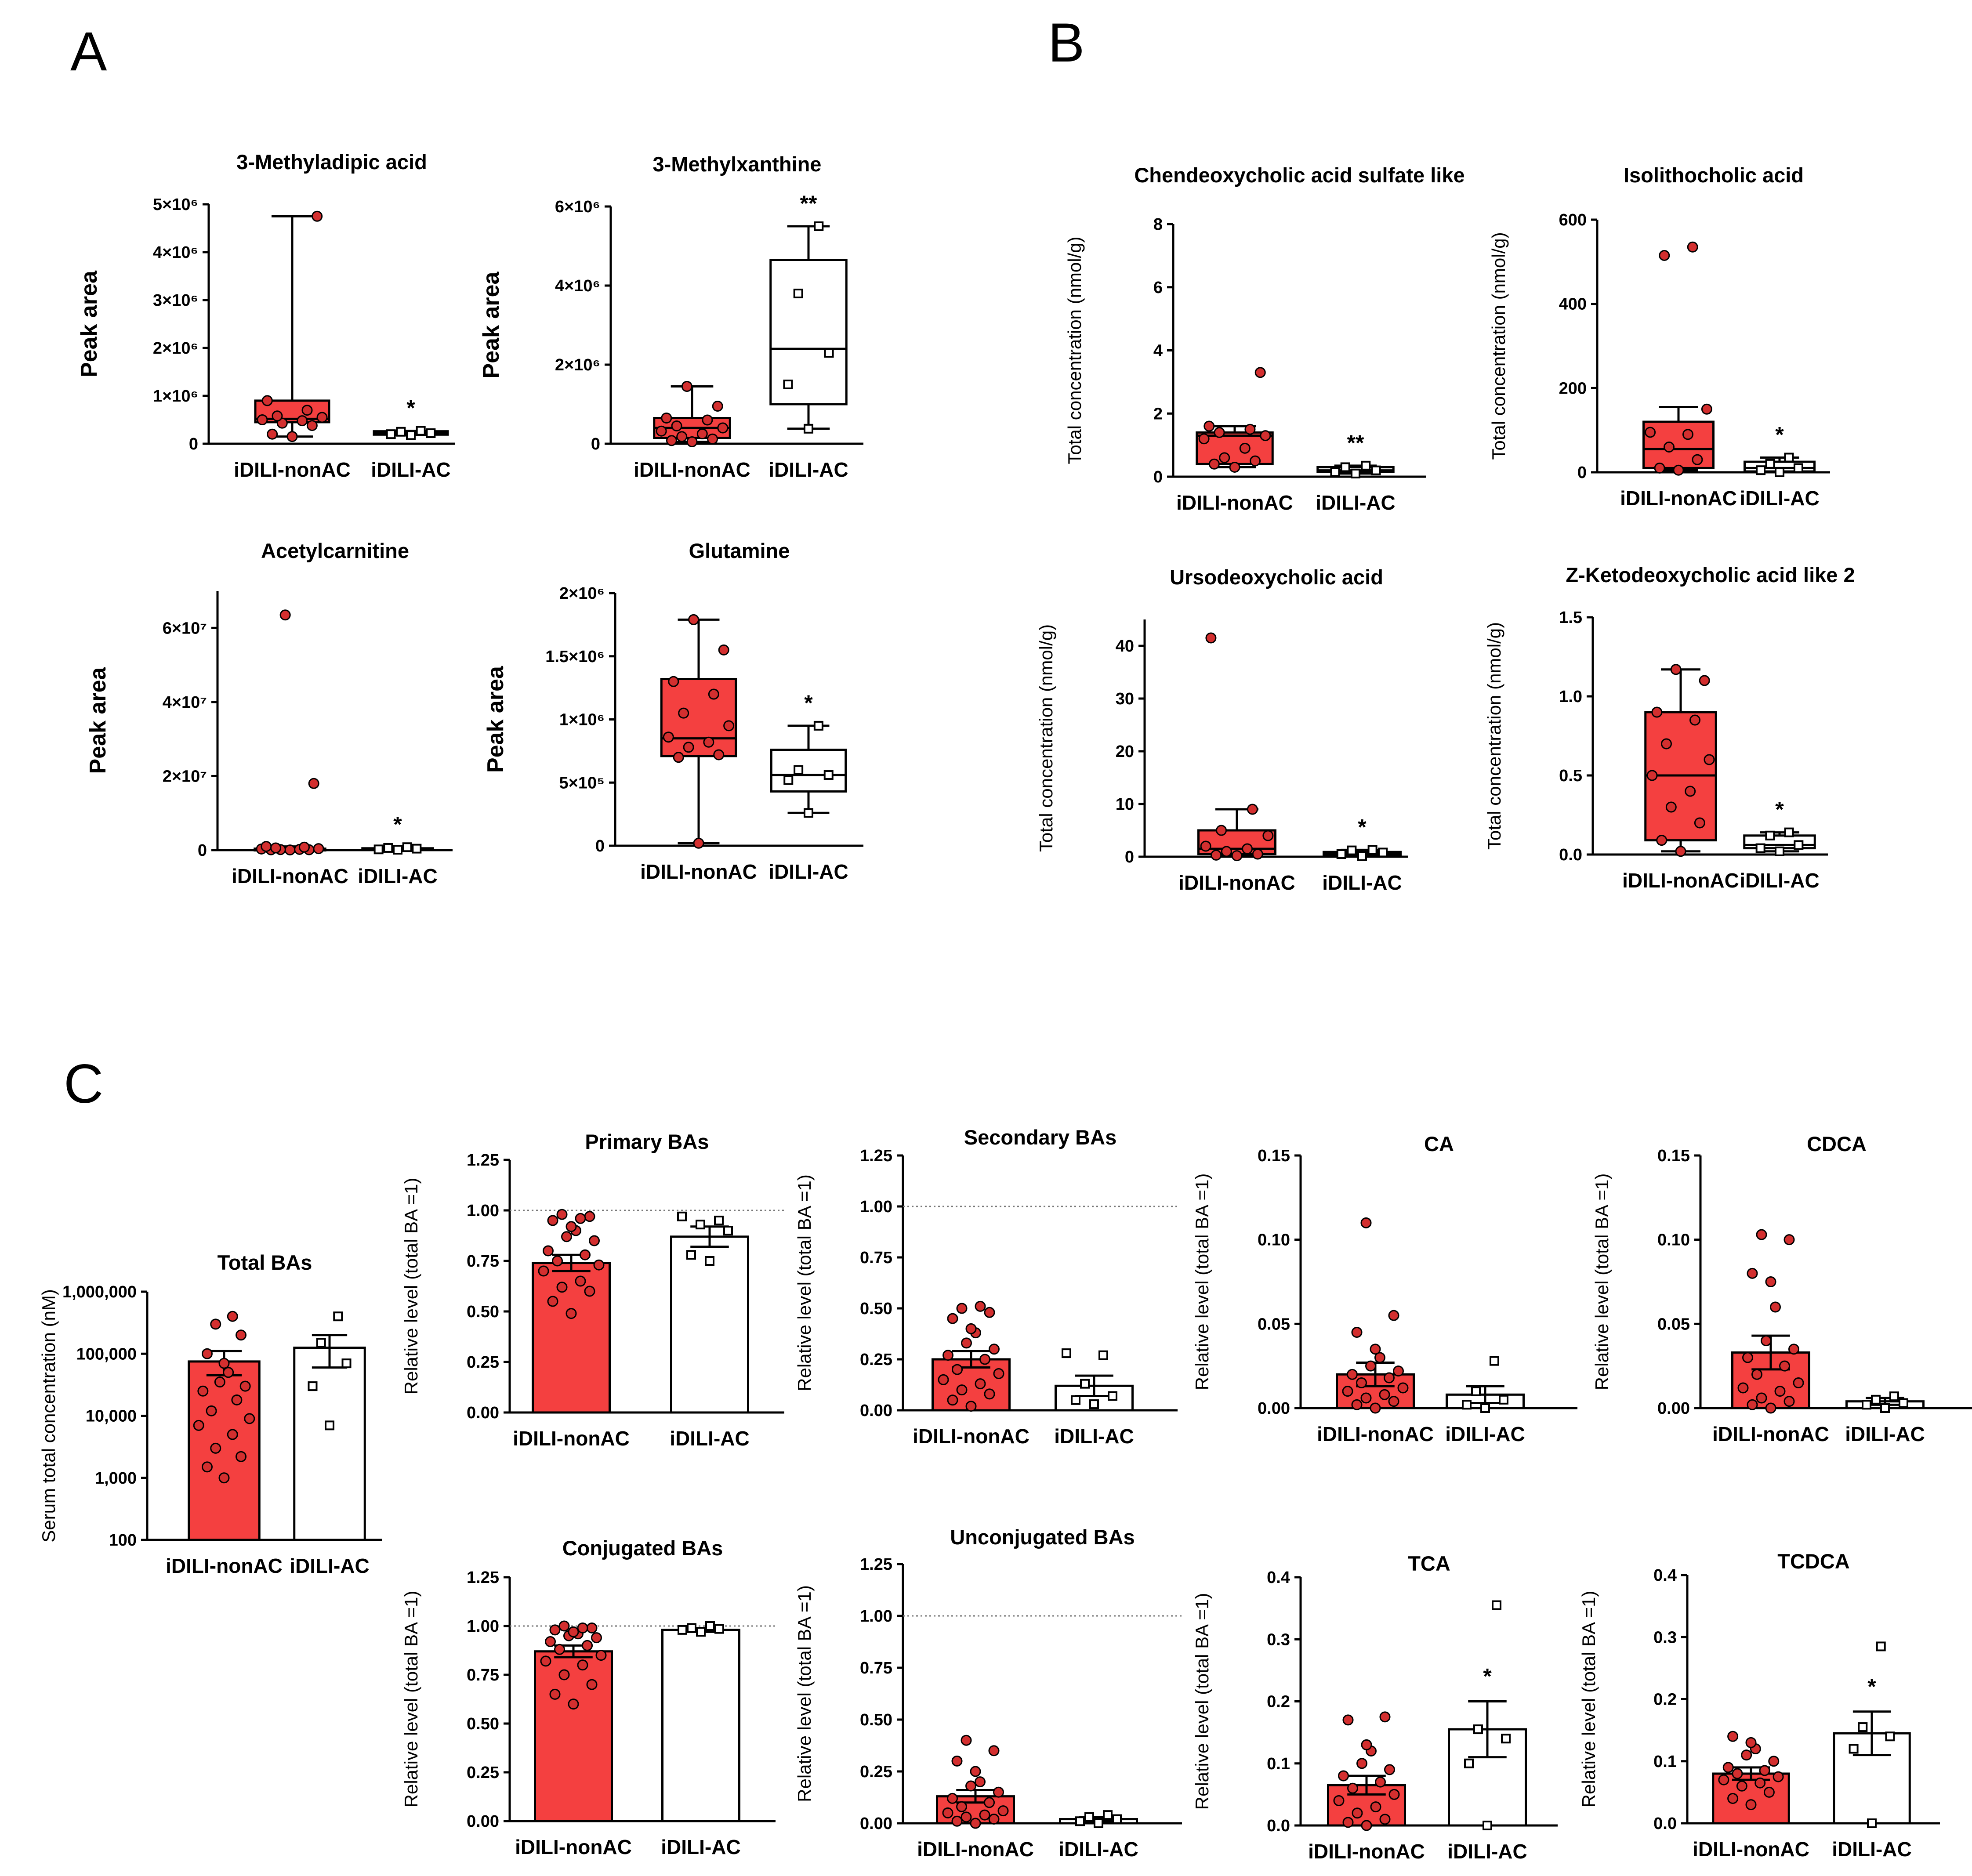  Describe the element at coordinates (496, 719) in the screenshot. I see `y-axis-label: Peak area` at that location.